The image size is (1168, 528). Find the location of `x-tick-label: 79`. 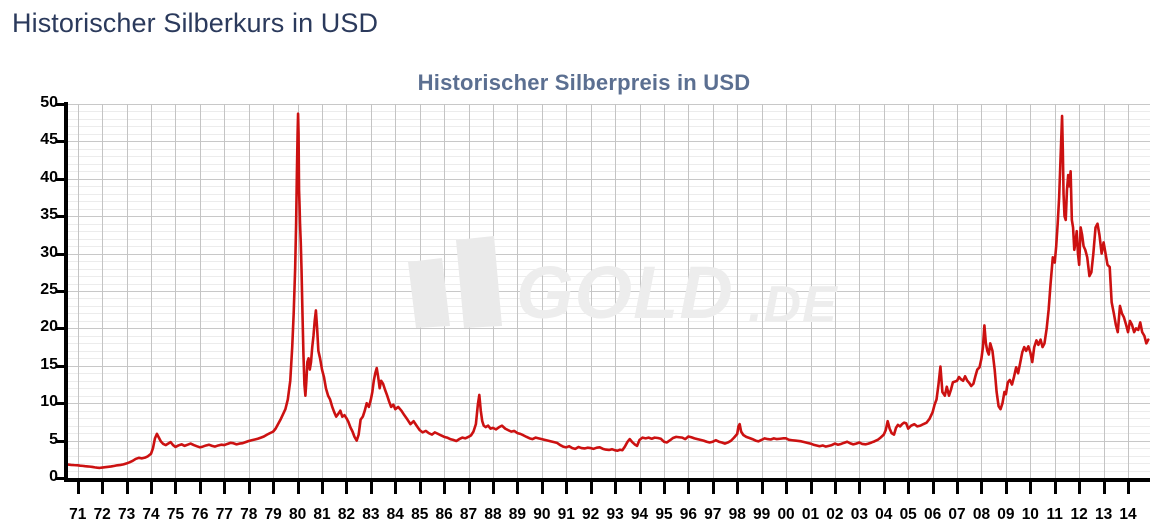

x-tick-label: 79 is located at coordinates (273, 514).